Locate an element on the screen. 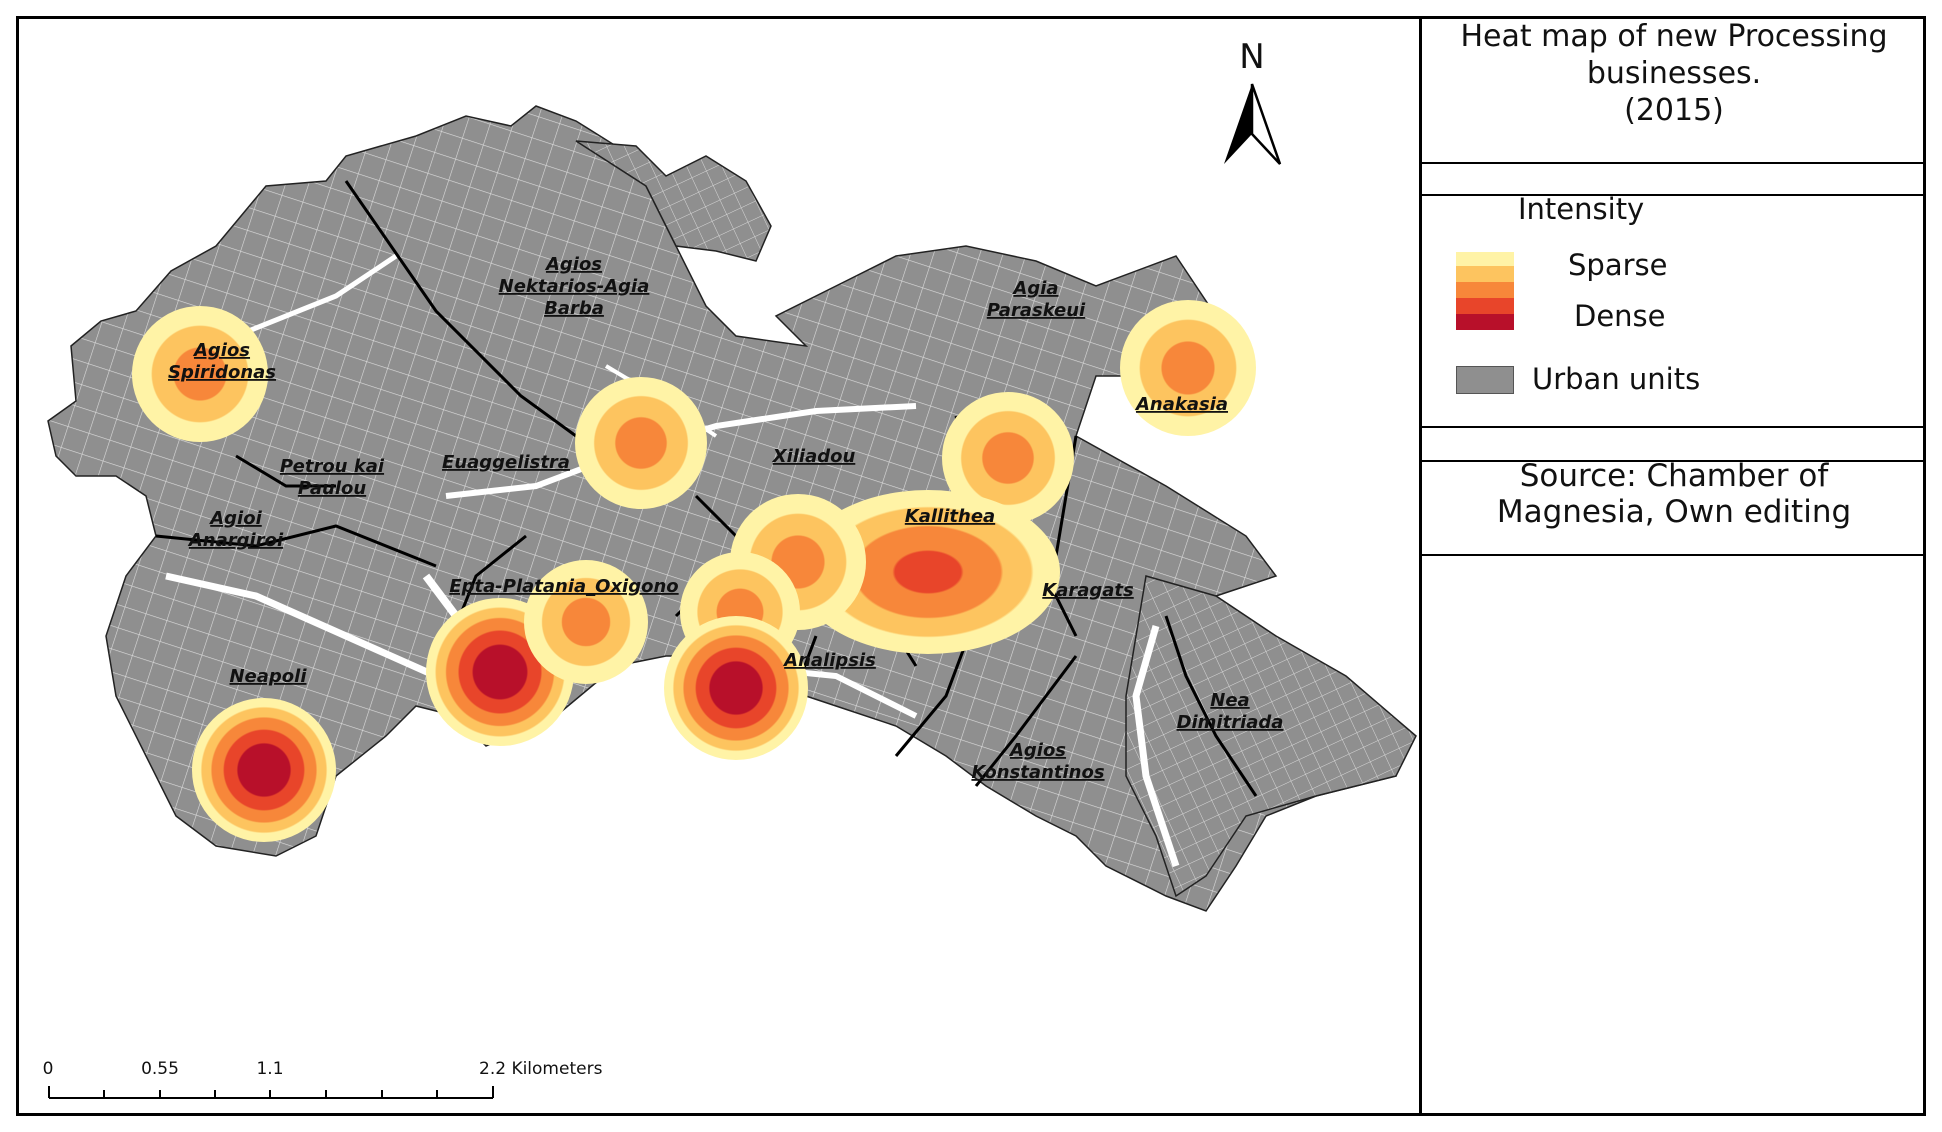 Image resolution: width=1942 pixels, height=1132 pixels. label-agioi-anargiroi-1: Agioi is located at coordinates (235, 518).